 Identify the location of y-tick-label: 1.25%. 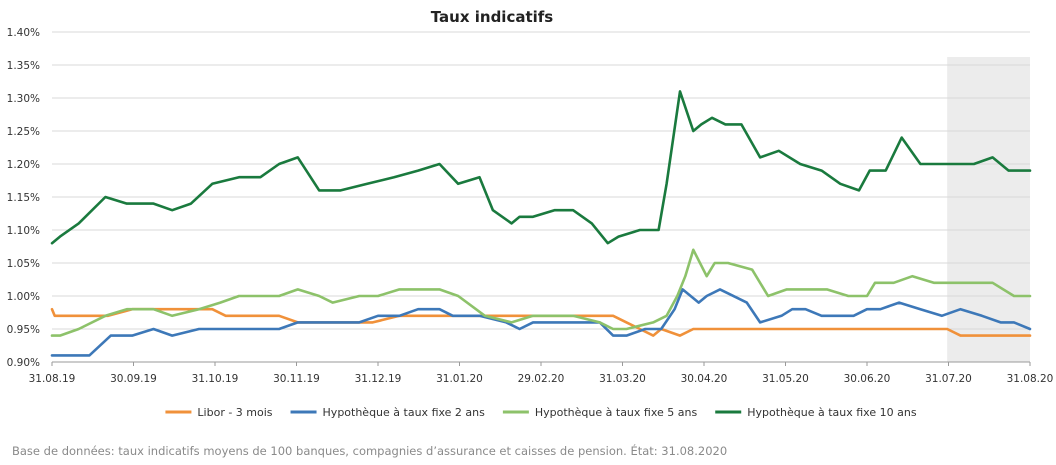
(23, 132).